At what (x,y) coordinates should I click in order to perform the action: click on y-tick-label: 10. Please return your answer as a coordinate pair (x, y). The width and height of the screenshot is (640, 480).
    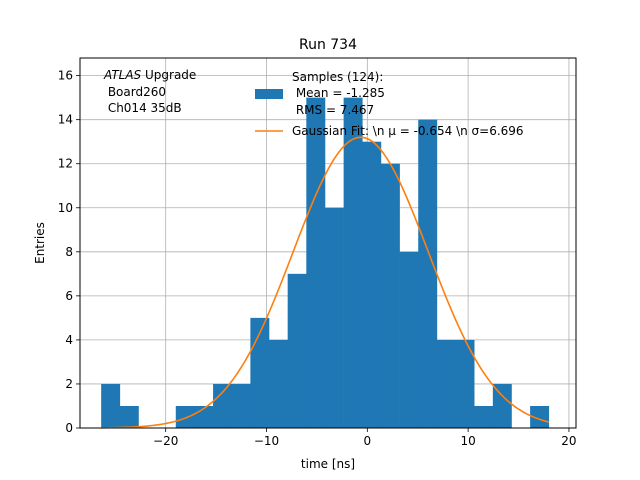
    Looking at the image, I should click on (65, 208).